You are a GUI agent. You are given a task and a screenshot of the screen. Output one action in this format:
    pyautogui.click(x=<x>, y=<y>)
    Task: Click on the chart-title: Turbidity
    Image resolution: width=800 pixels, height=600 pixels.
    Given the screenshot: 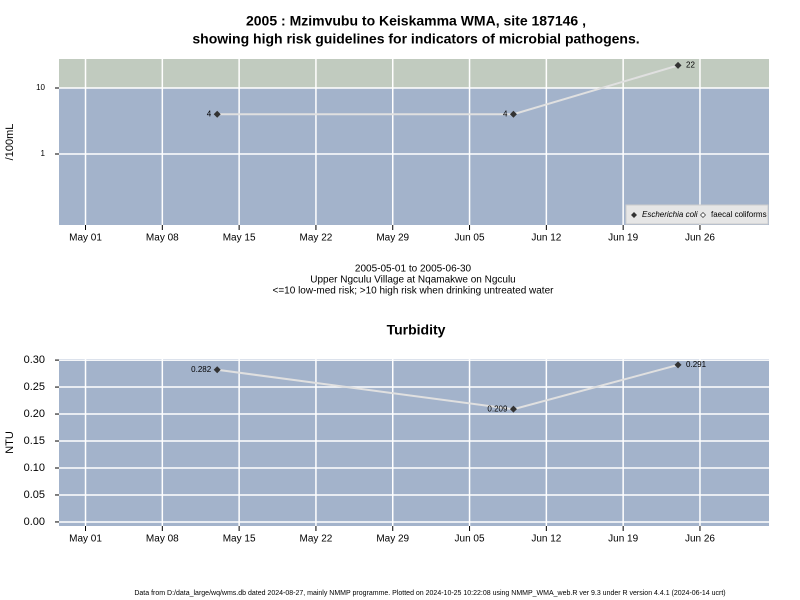 What is the action you would take?
    pyautogui.click(x=416, y=330)
    